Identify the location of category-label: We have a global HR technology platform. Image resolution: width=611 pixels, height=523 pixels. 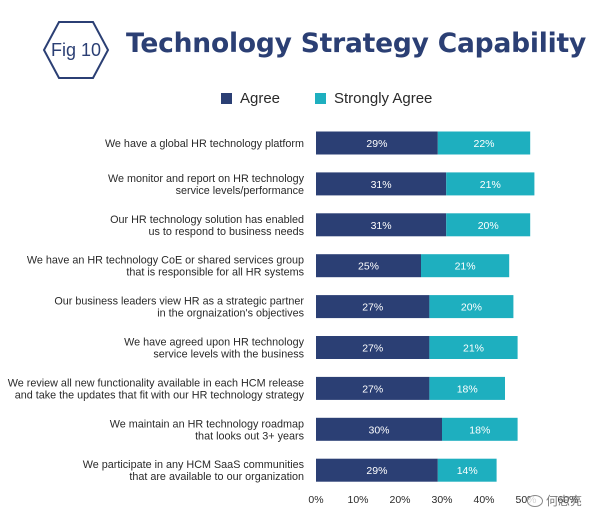
(204, 144).